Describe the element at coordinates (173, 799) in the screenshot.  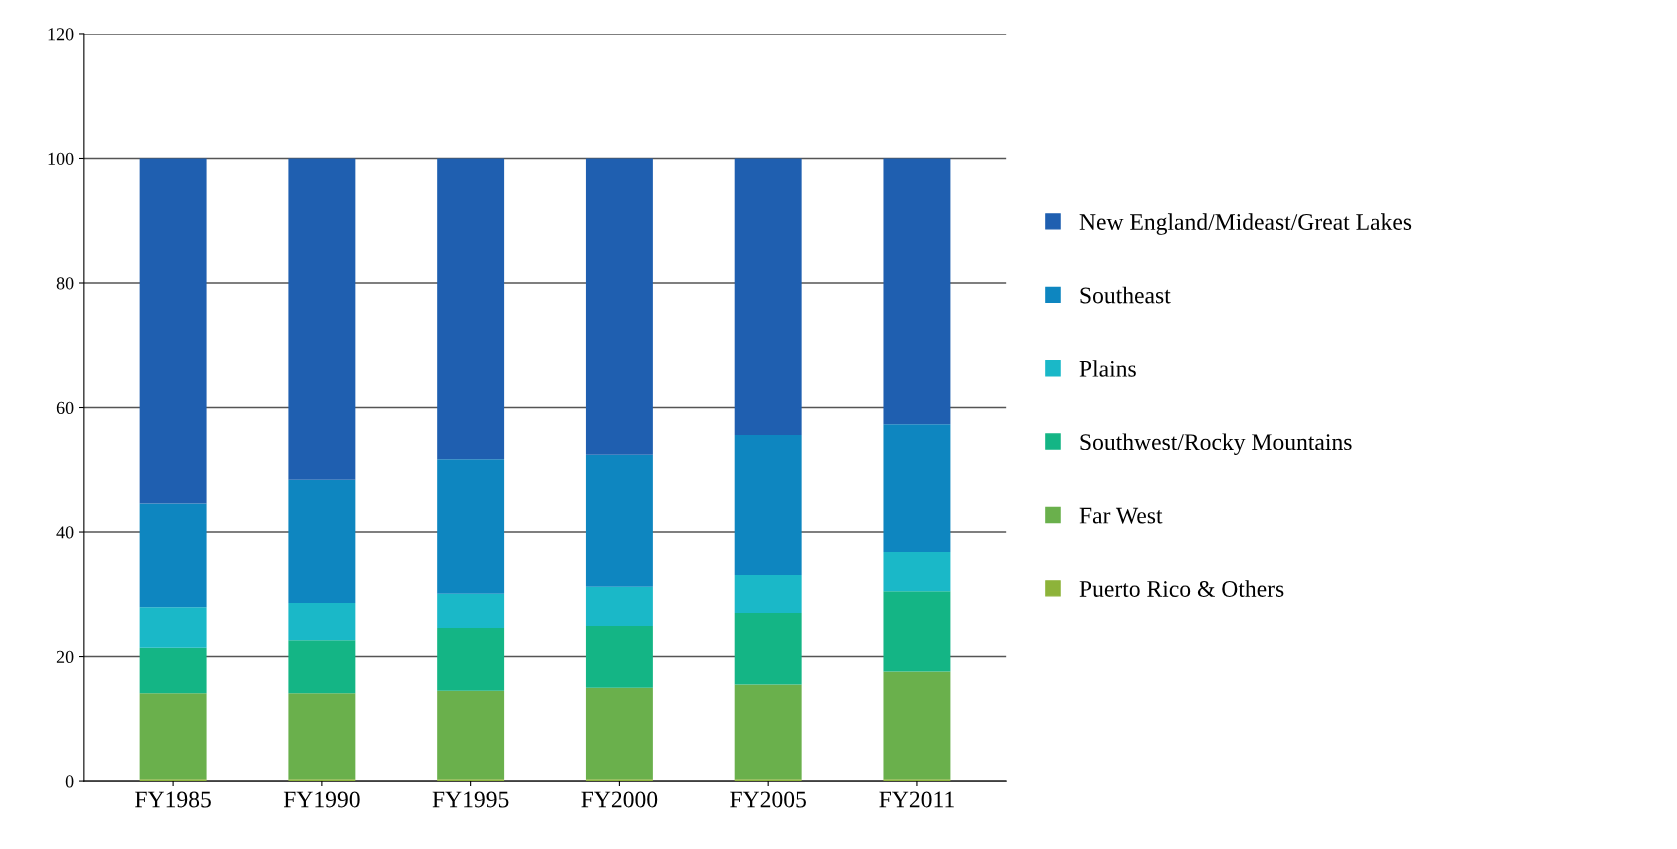
I see `x-tick-label: FY1985` at that location.